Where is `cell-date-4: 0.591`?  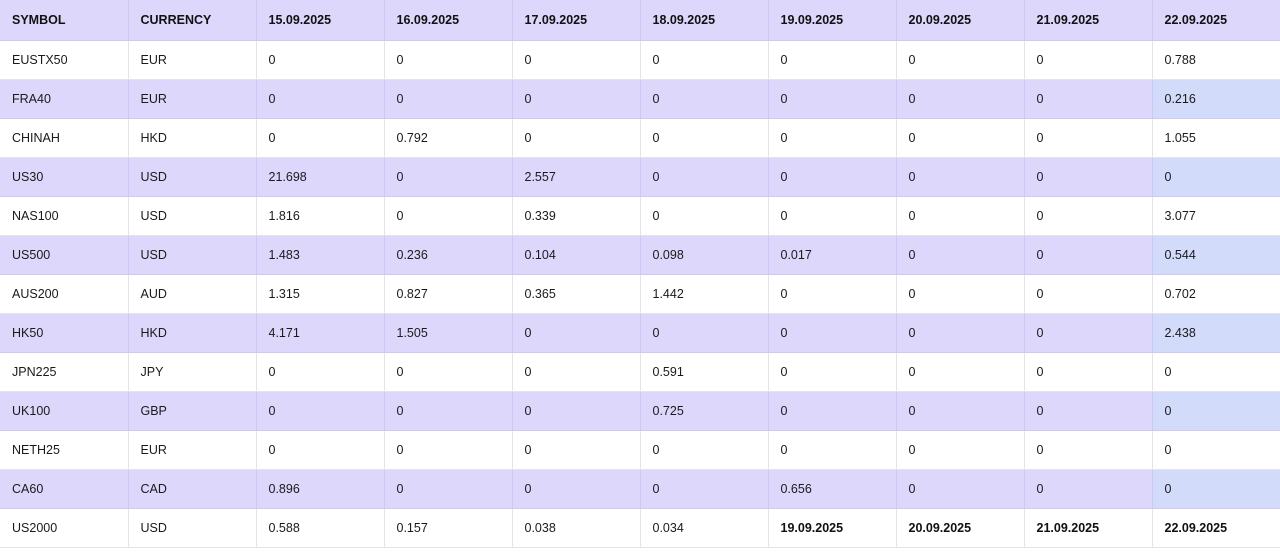
cell-date-4: 0.591 is located at coordinates (704, 372).